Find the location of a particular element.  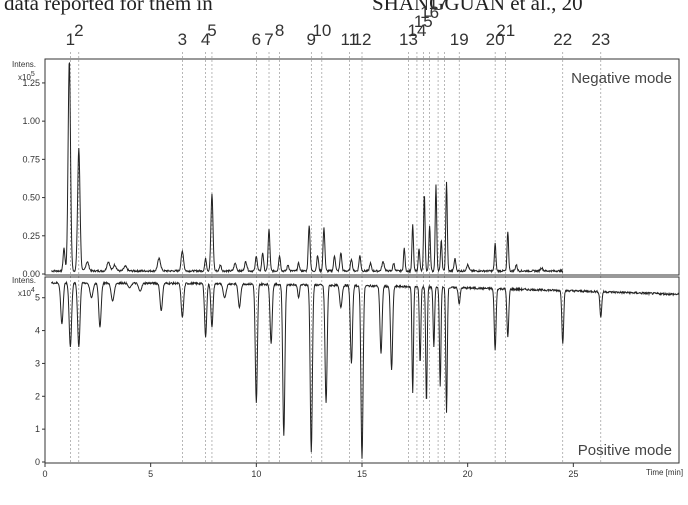

x-tick-label: 20 is located at coordinates (468, 474).